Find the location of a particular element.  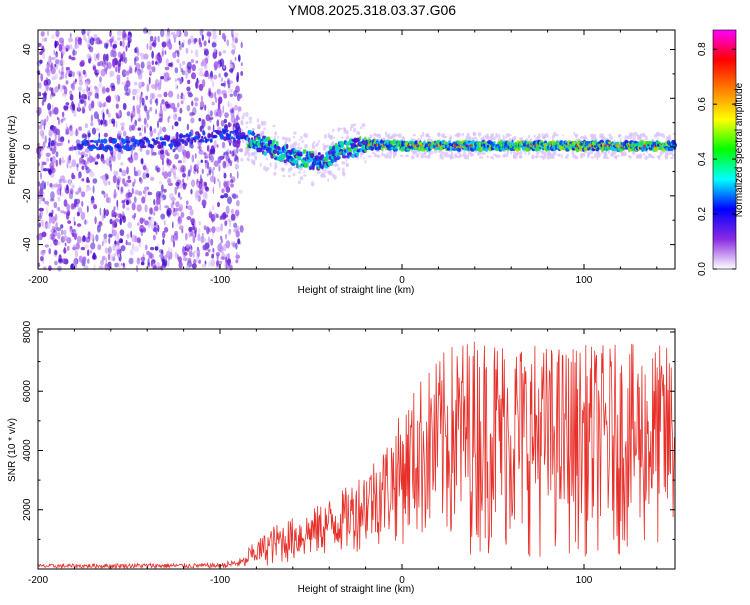

snr-xtick-label: -100 is located at coordinates (220, 580).